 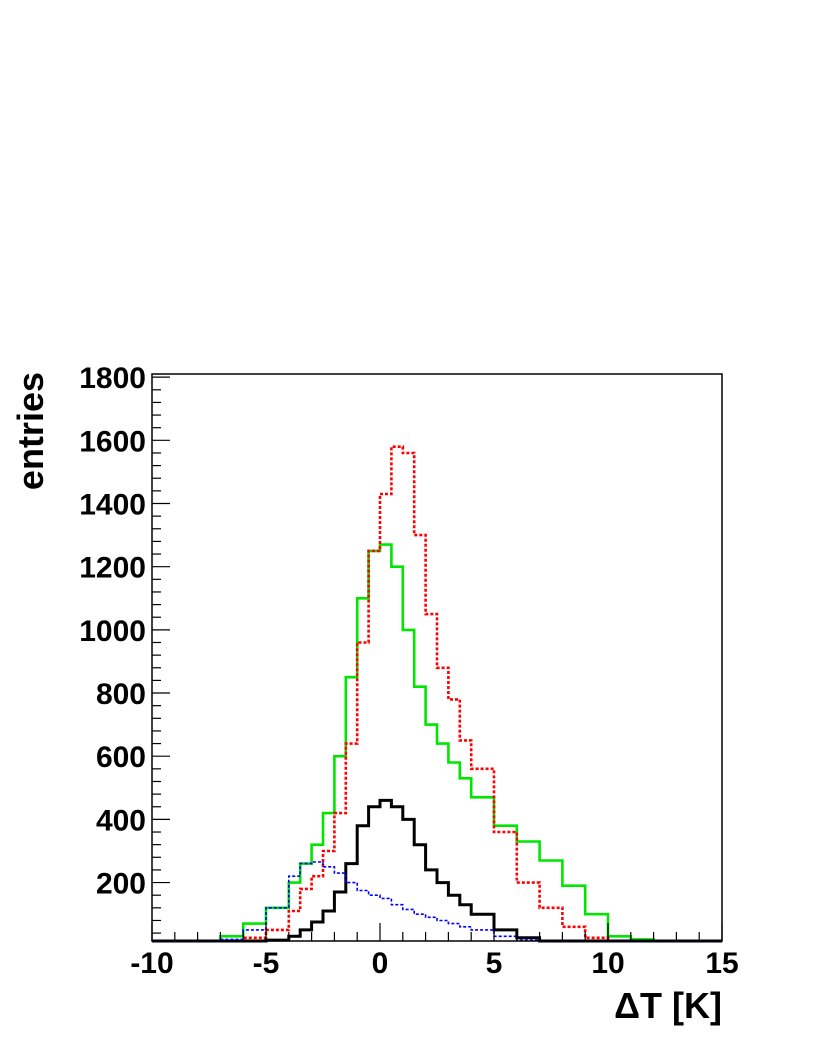 I want to click on y-tick-label: 1800, so click(x=112, y=378).